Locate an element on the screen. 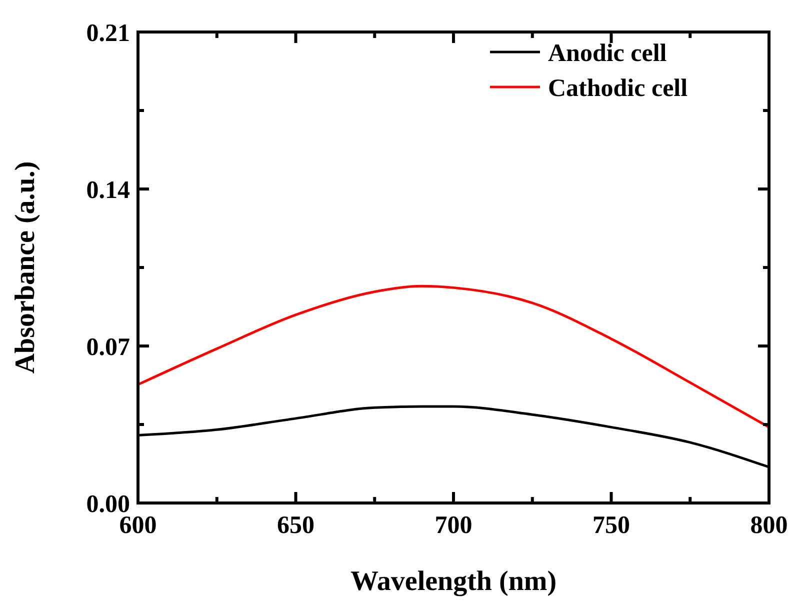 The image size is (801, 601). x-tick-label: 650 is located at coordinates (295, 525).